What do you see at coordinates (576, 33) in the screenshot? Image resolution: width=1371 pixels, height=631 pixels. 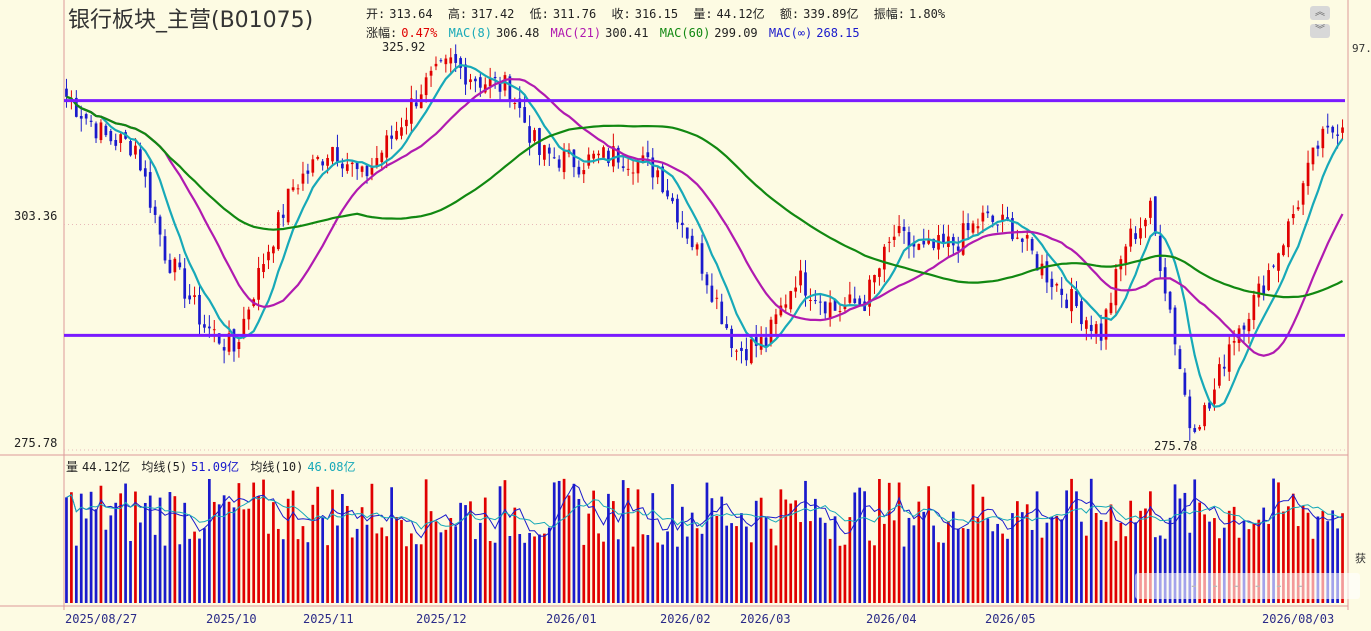 I see `ma21-label: MAC(21)` at bounding box center [576, 33].